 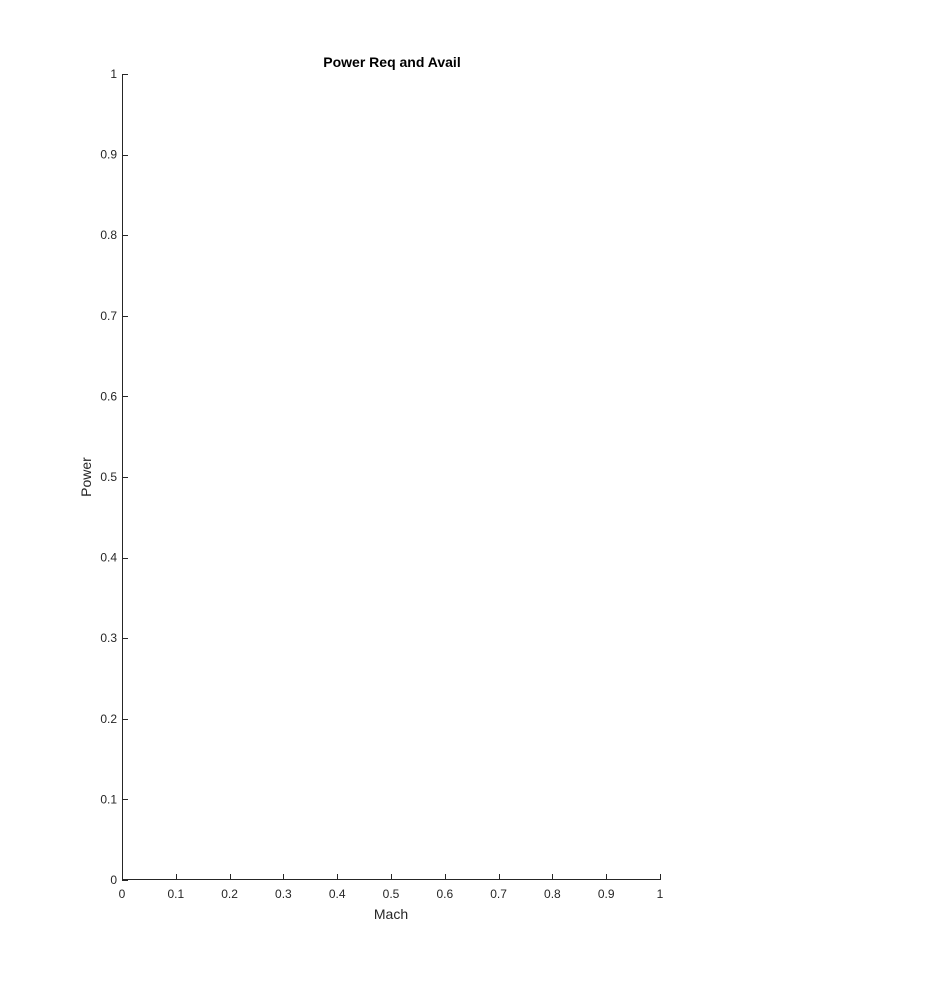 I want to click on x-tick-label: 0, so click(x=122, y=894).